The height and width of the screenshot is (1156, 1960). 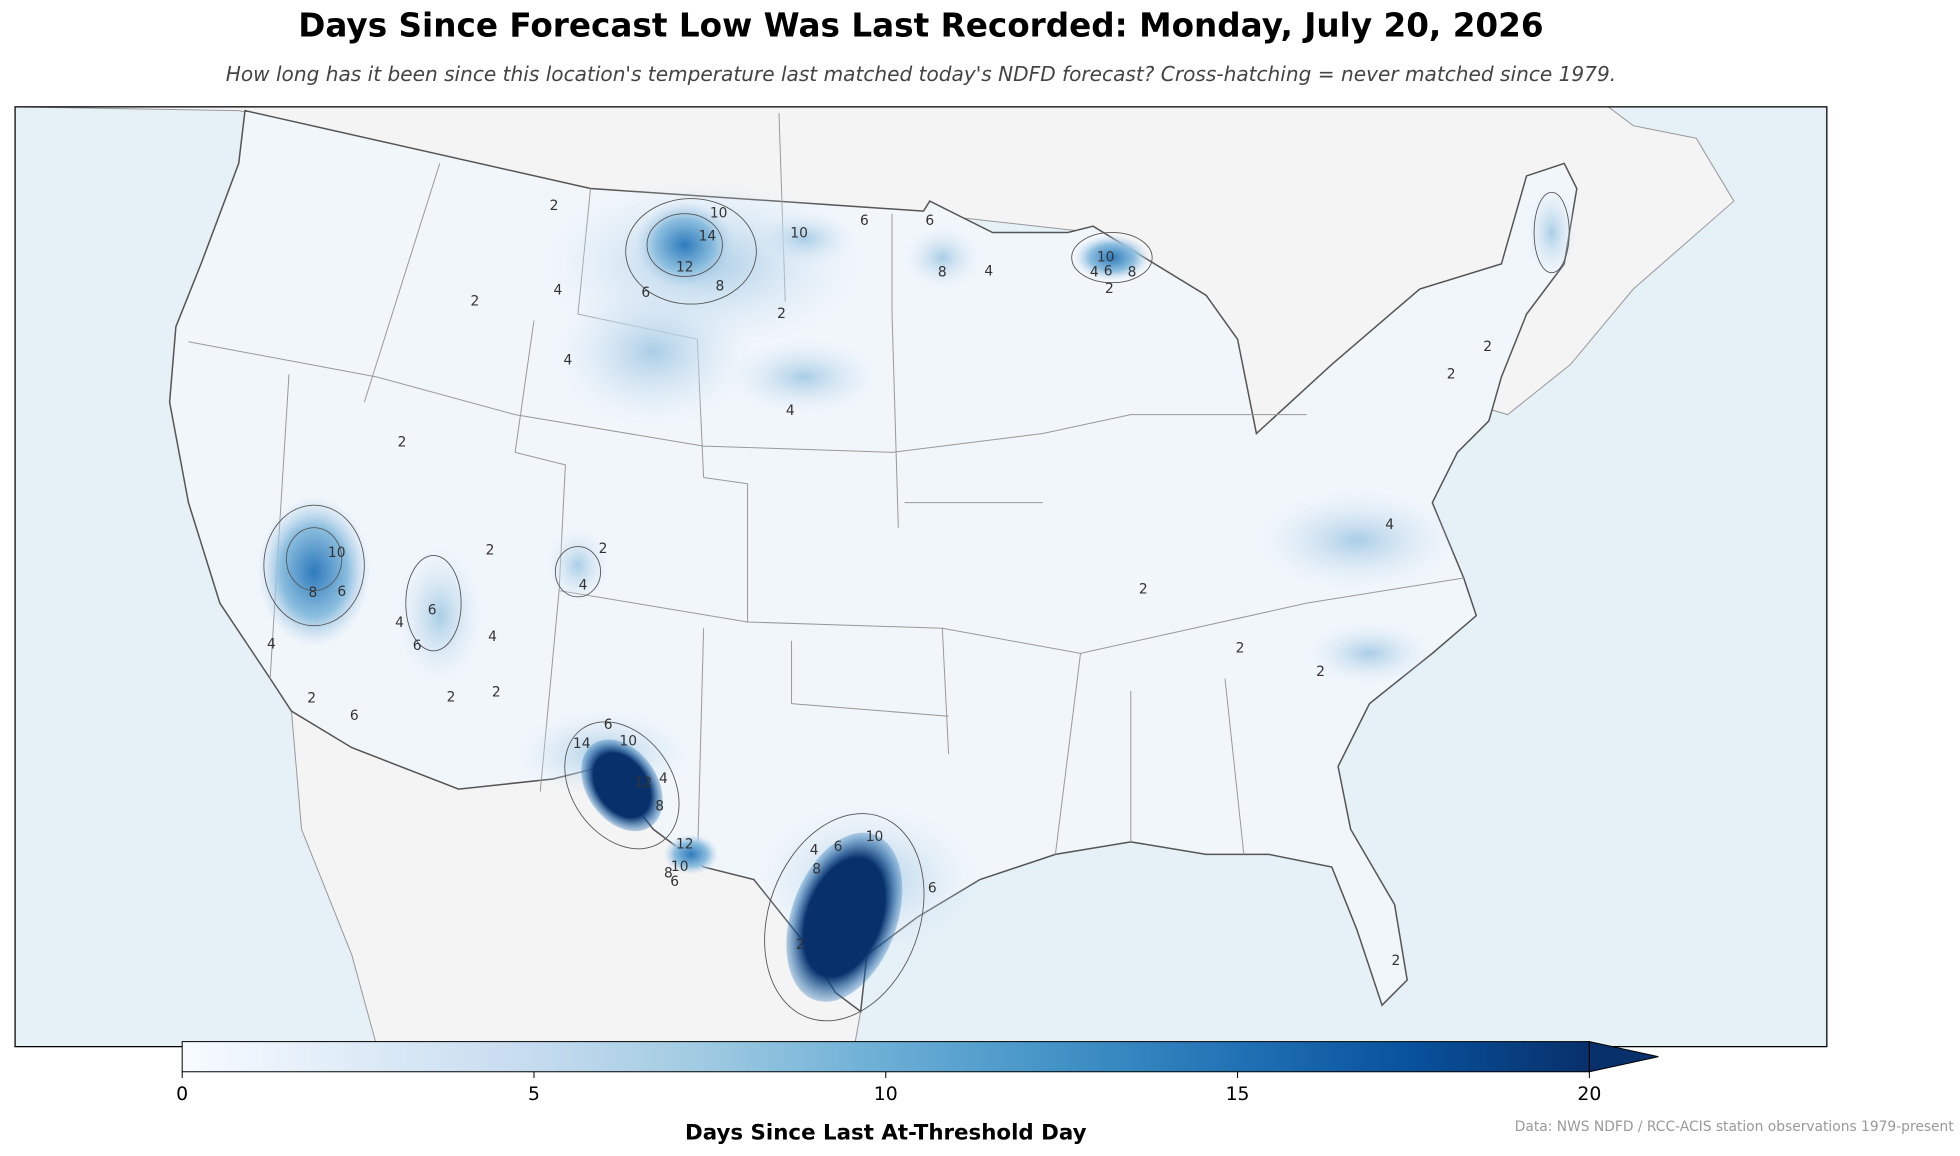 I want to click on colorbar-fill, so click(x=886, y=1056).